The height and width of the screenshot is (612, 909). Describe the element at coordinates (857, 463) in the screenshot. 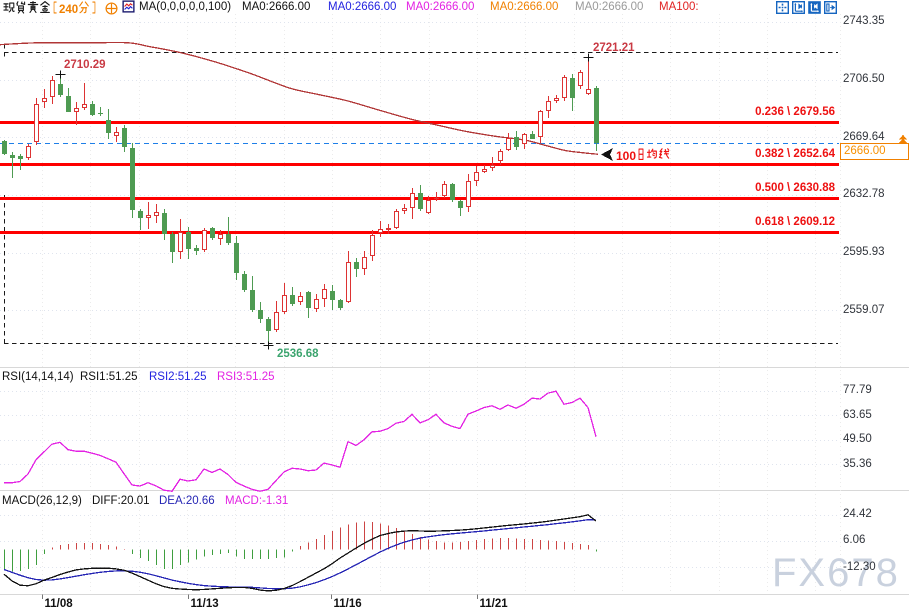

I see `rsi-tick: 35.36` at that location.